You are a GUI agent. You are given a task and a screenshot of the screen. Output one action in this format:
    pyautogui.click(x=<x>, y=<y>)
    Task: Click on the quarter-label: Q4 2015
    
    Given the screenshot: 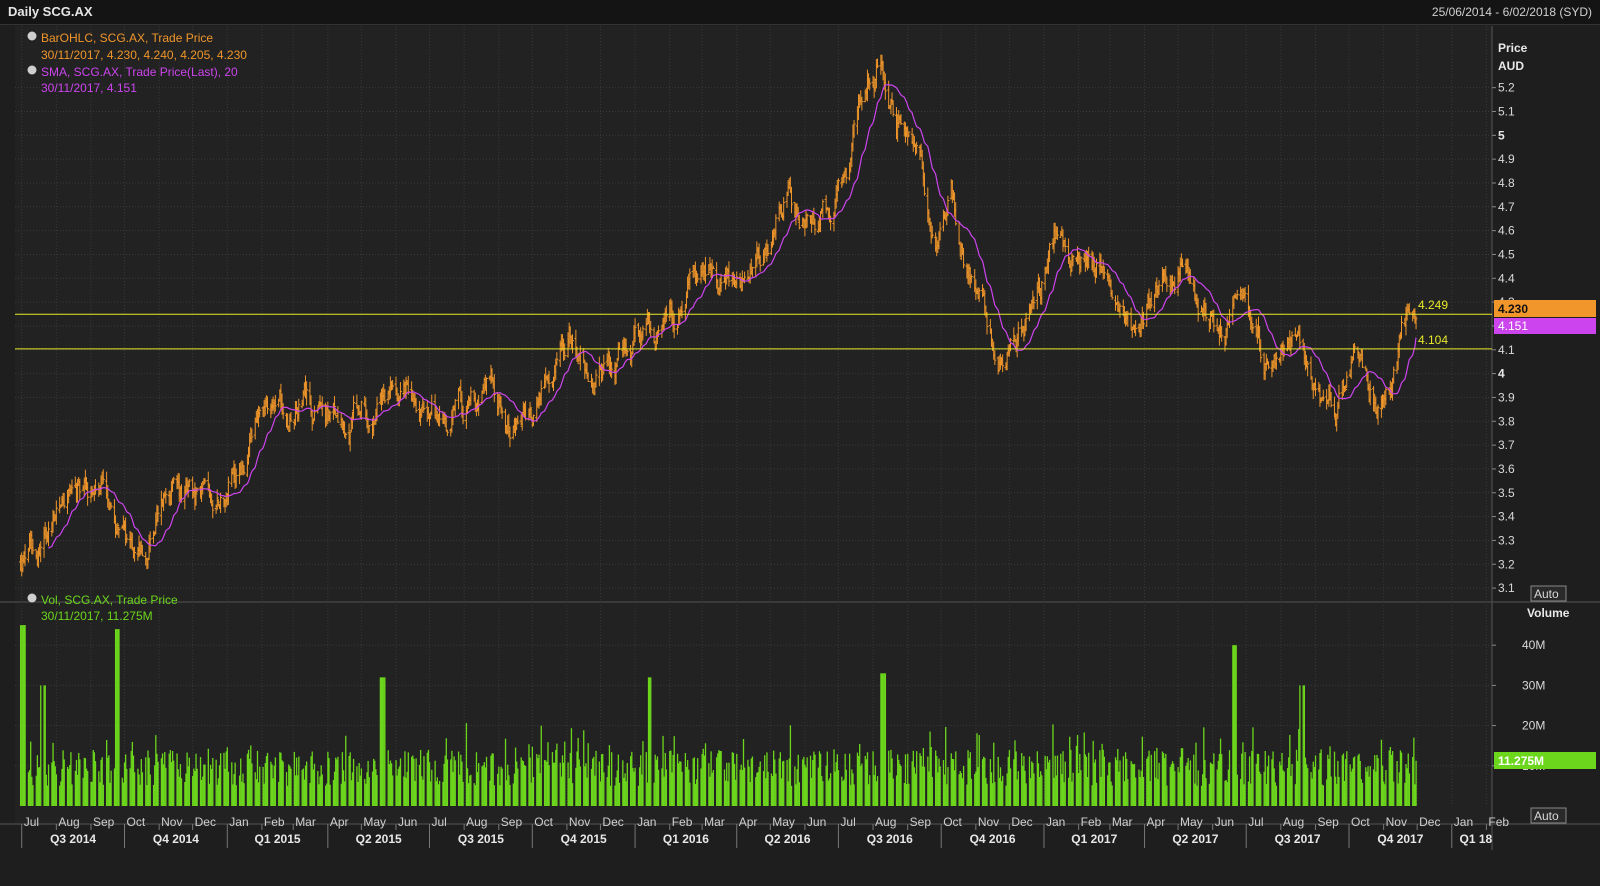 What is the action you would take?
    pyautogui.click(x=584, y=839)
    